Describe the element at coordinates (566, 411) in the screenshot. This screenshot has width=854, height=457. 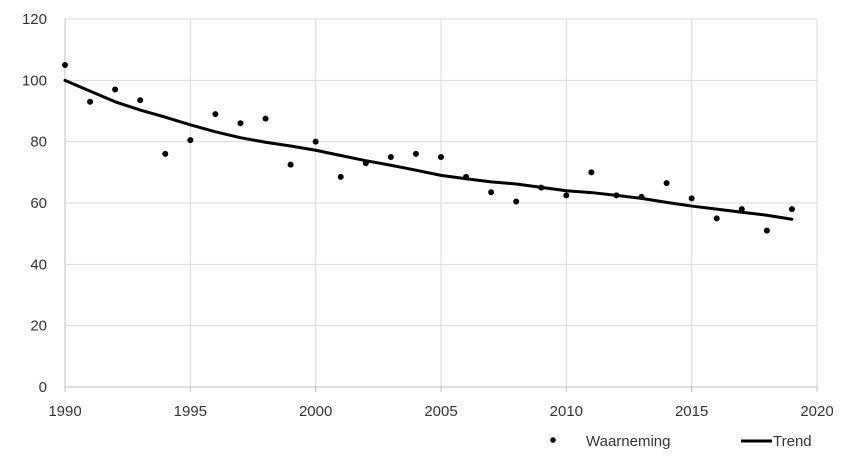
I see `x-tick-label: 2010` at that location.